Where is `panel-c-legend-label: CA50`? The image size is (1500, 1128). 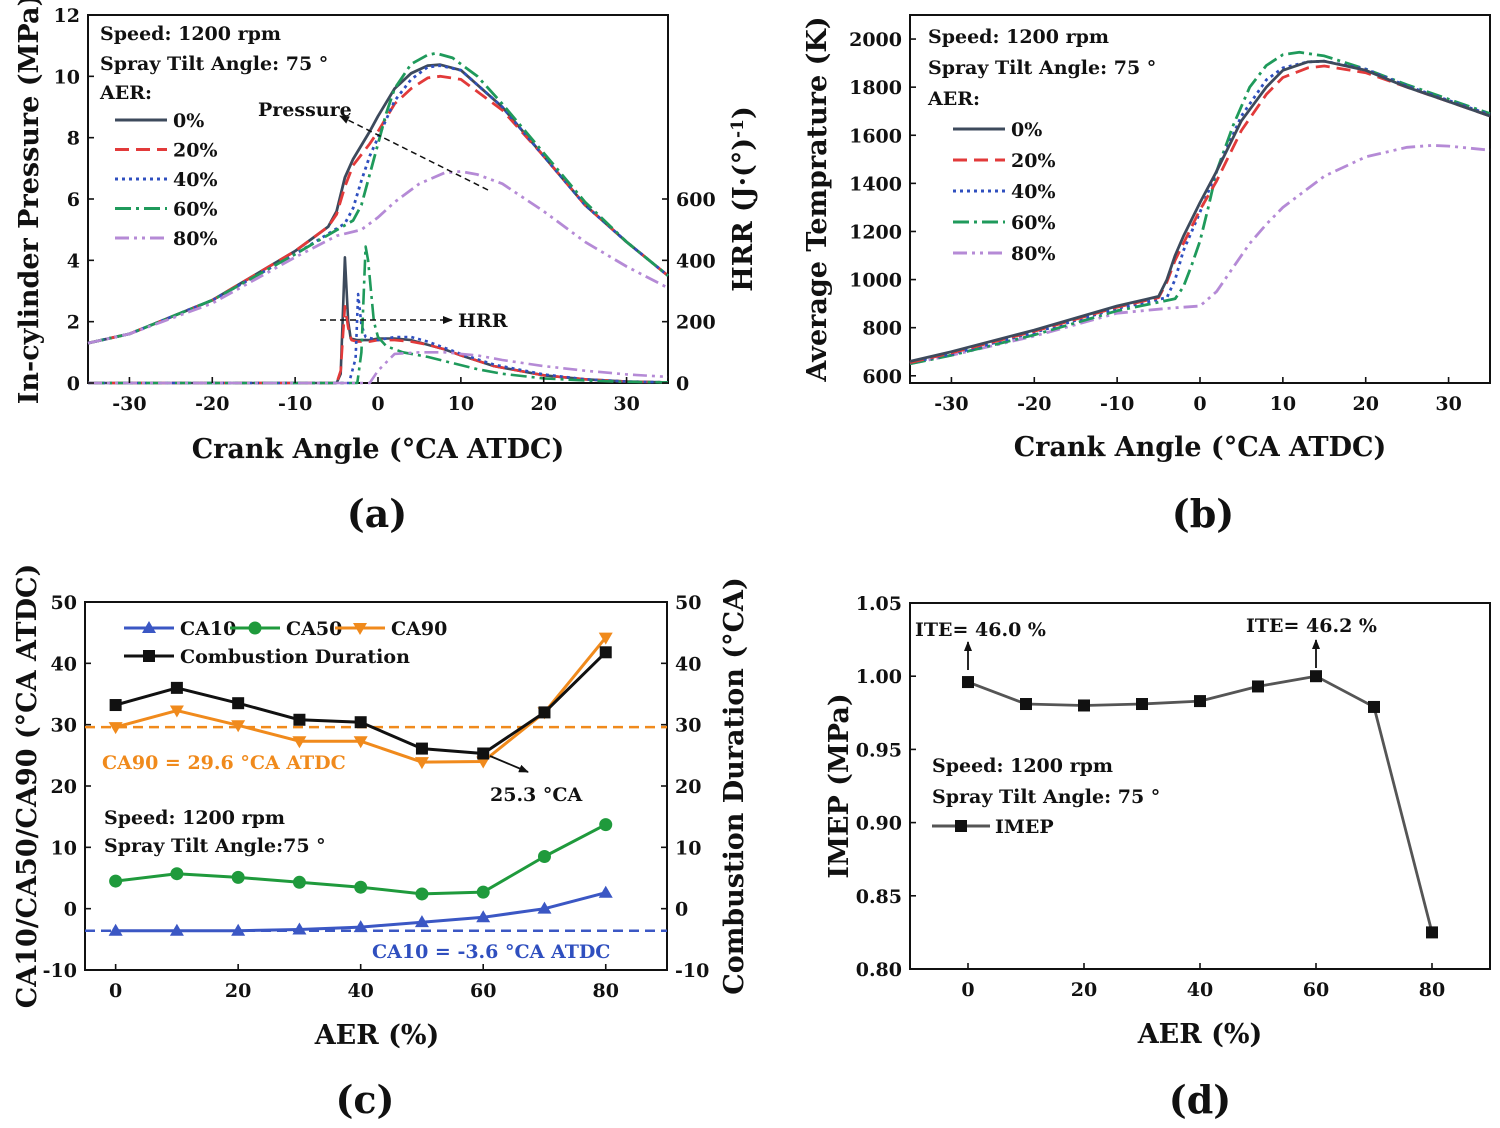
panel-c-legend-label: CA50 is located at coordinates (314, 629).